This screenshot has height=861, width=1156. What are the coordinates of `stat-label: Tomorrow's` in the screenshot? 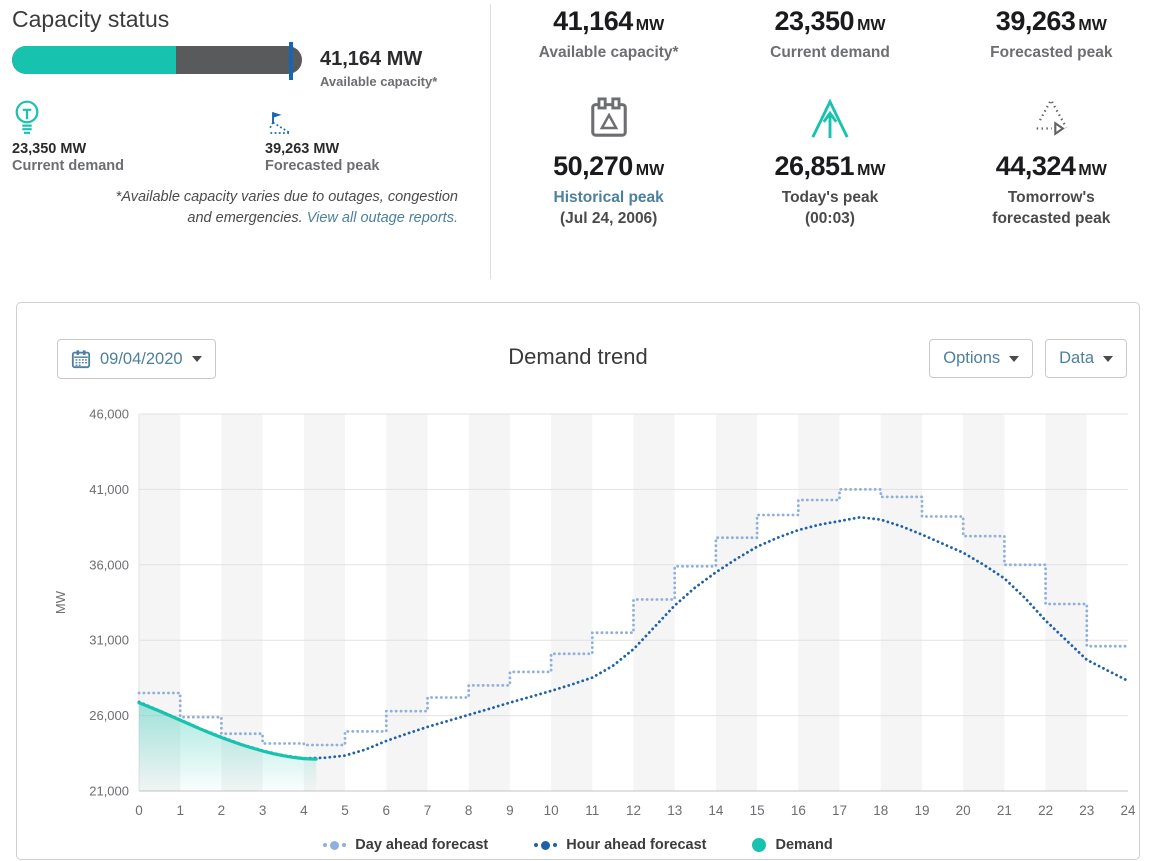 It's located at (1051, 197).